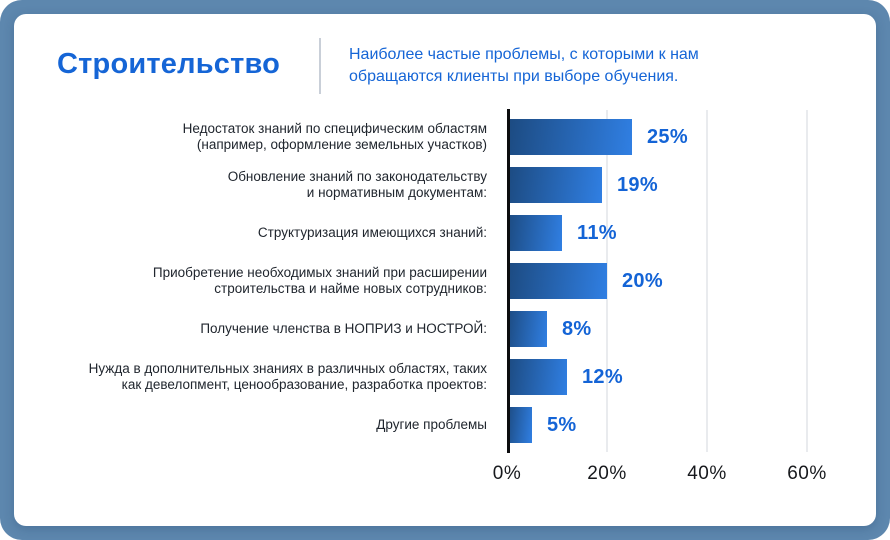 This screenshot has width=890, height=540. Describe the element at coordinates (597, 232) in the screenshot. I see `value-label: 11%` at that location.